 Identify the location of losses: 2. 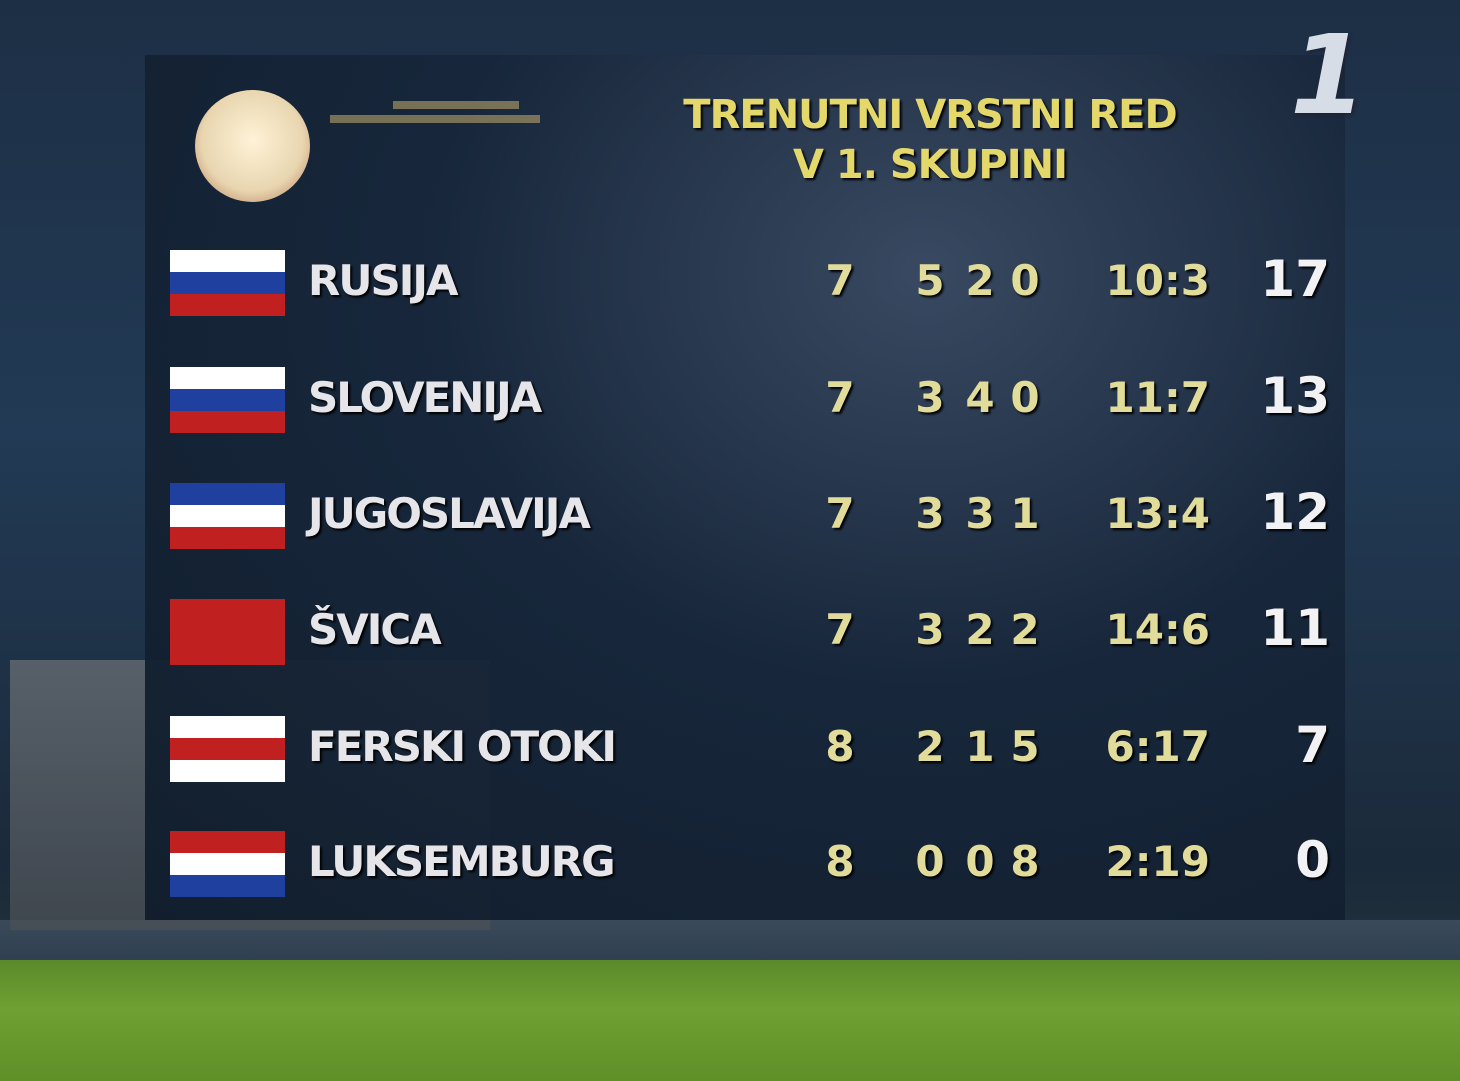
(1025, 629).